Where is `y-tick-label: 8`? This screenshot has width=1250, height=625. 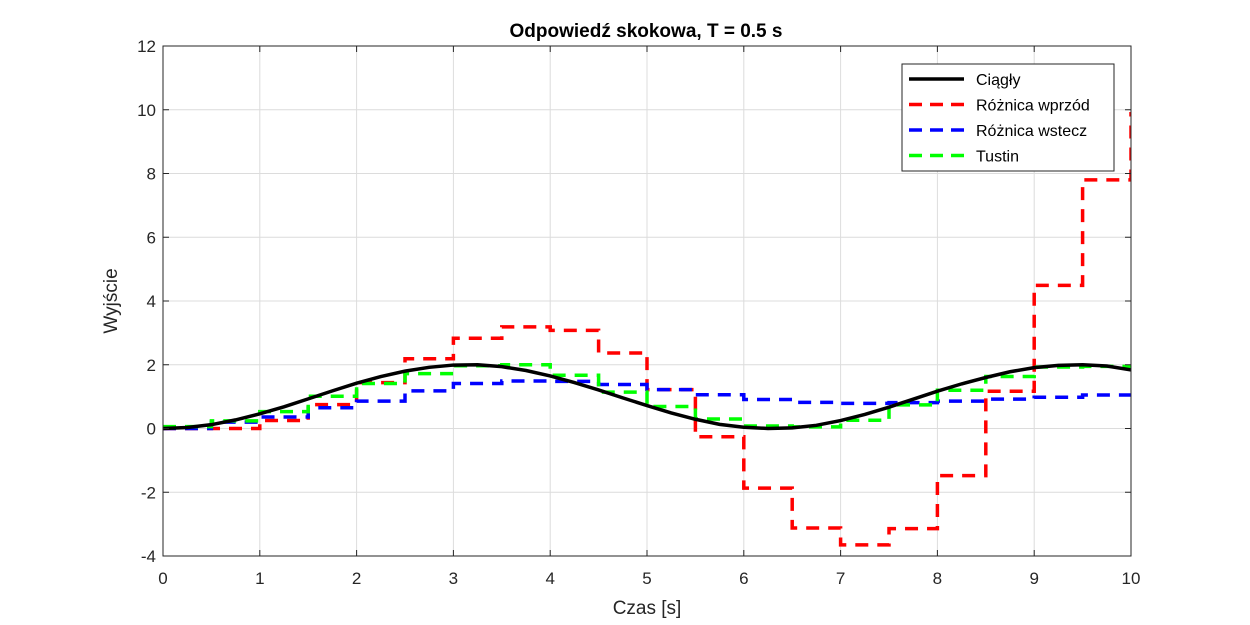
y-tick-label: 8 is located at coordinates (151, 174).